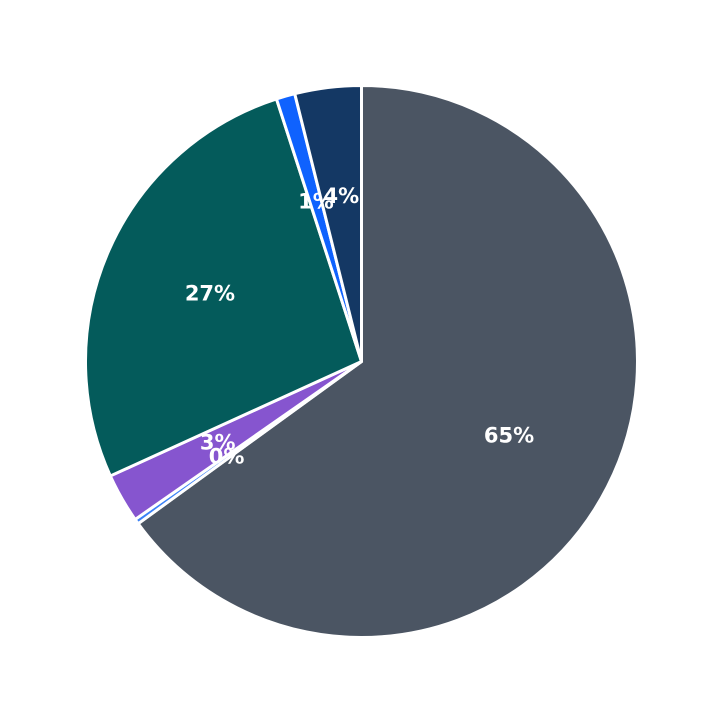 Image resolution: width=723 pixels, height=723 pixels. I want to click on pie-slice-label-5: 4%, so click(341, 196).